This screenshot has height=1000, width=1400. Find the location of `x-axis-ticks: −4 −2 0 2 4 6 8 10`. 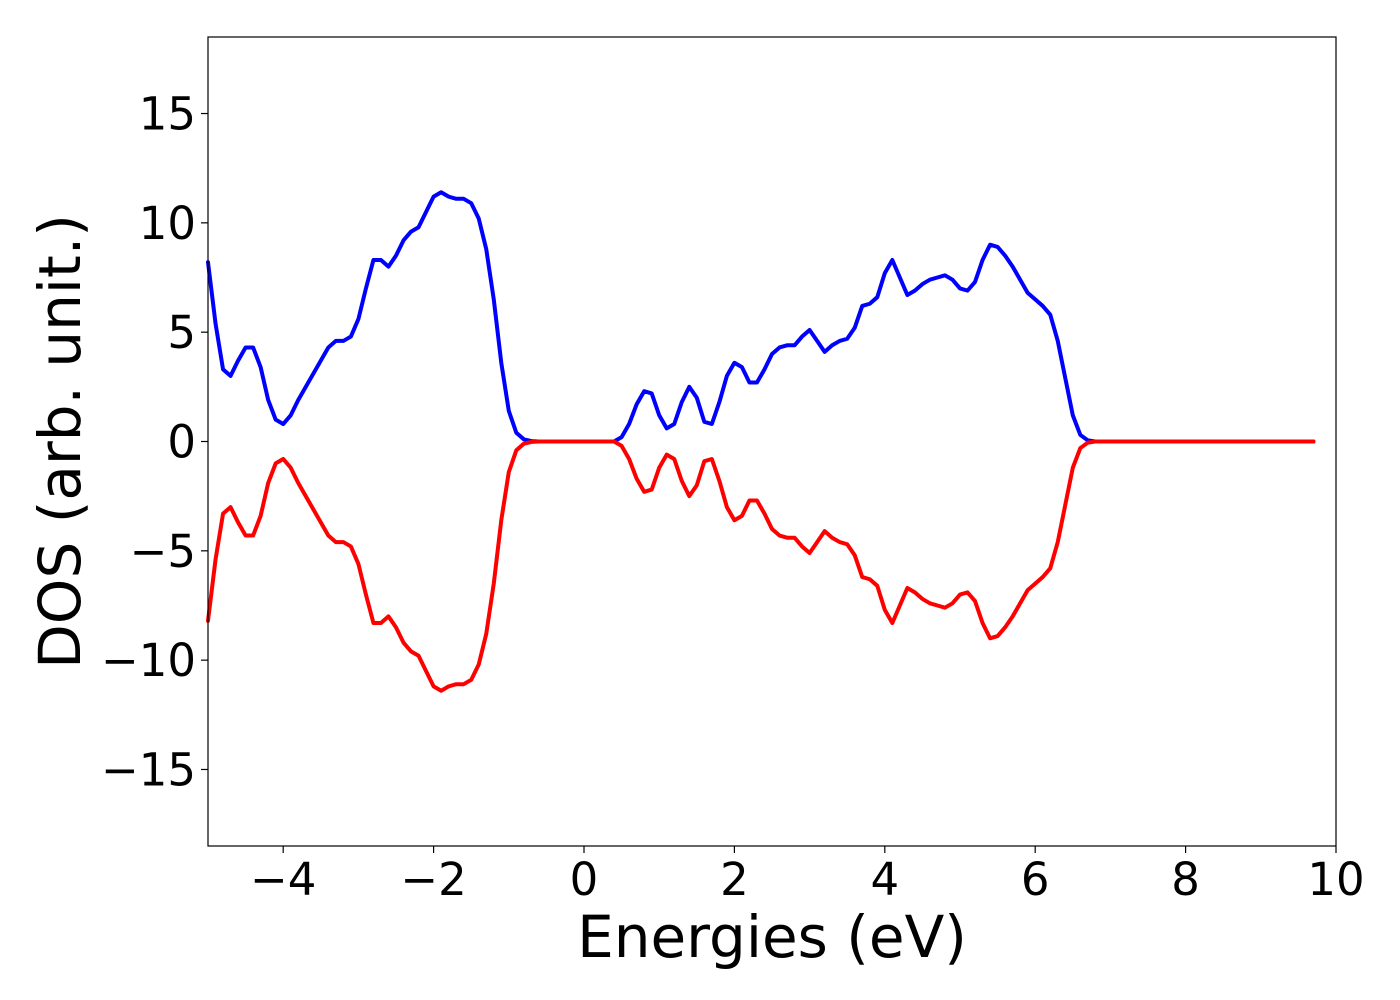

x-axis-ticks: −4 −2 0 2 4 6 8 10 is located at coordinates (807, 876).